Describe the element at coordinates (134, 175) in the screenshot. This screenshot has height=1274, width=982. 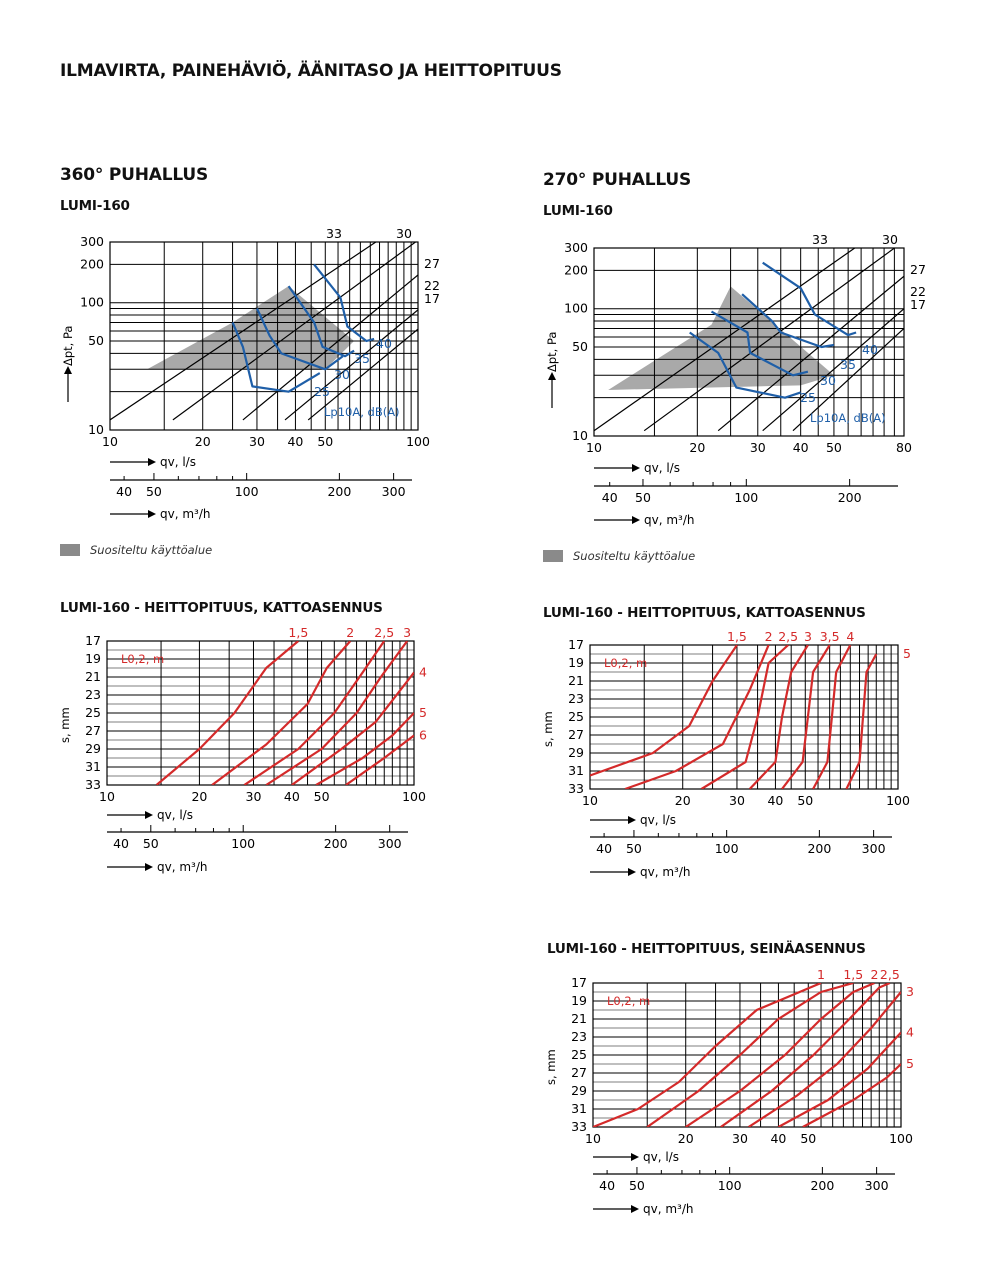
I see `section-360-title: 360° PUHALLUS` at that location.